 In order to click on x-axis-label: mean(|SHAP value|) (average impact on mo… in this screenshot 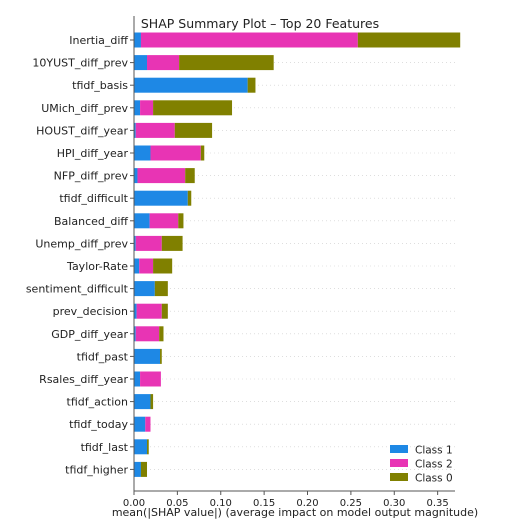, I will do `click(295, 512)`.